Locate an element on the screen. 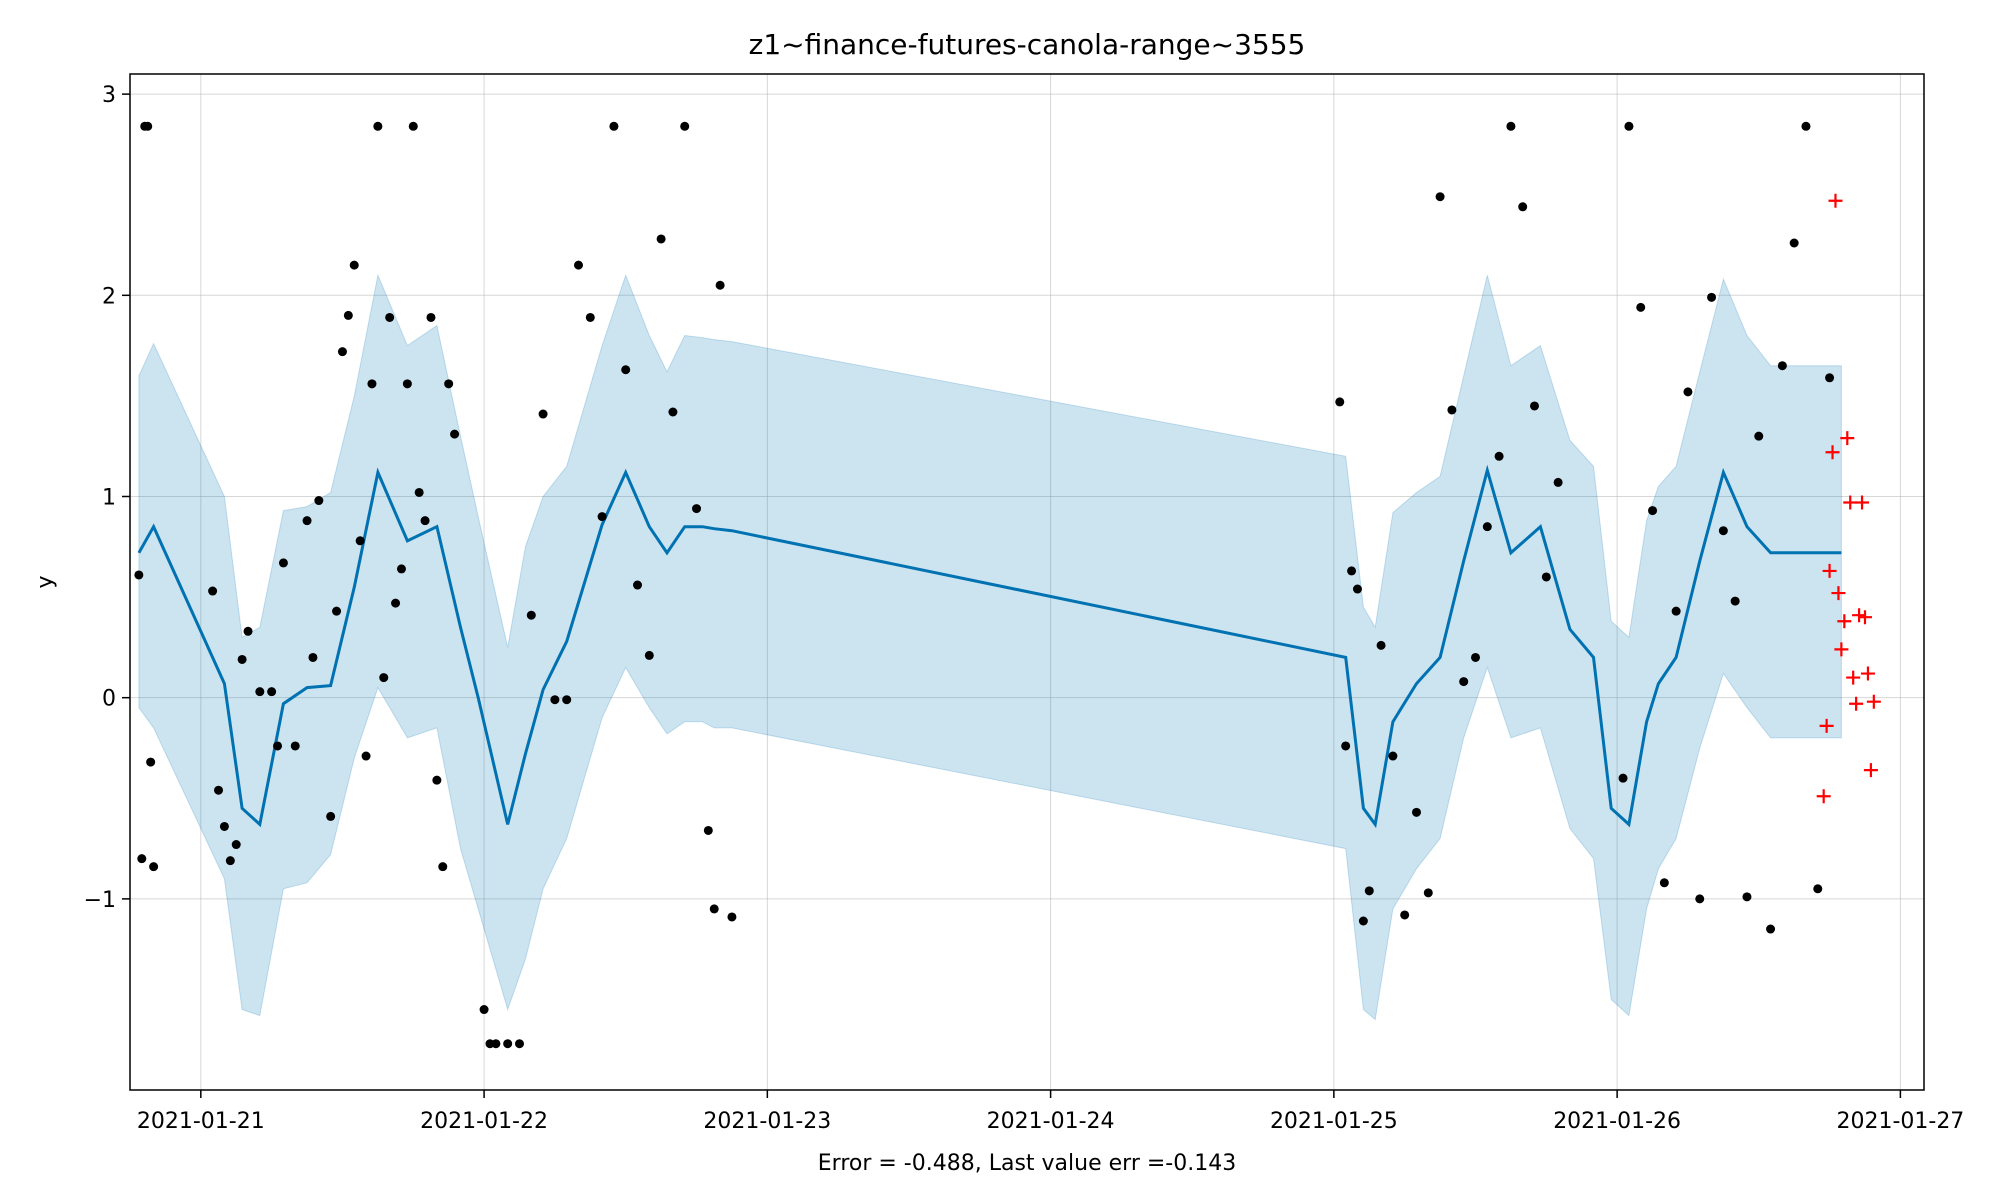 Image resolution: width=2000 pixels, height=1200 pixels. x-tick-label-4: 2021-01-25 is located at coordinates (1334, 1121).